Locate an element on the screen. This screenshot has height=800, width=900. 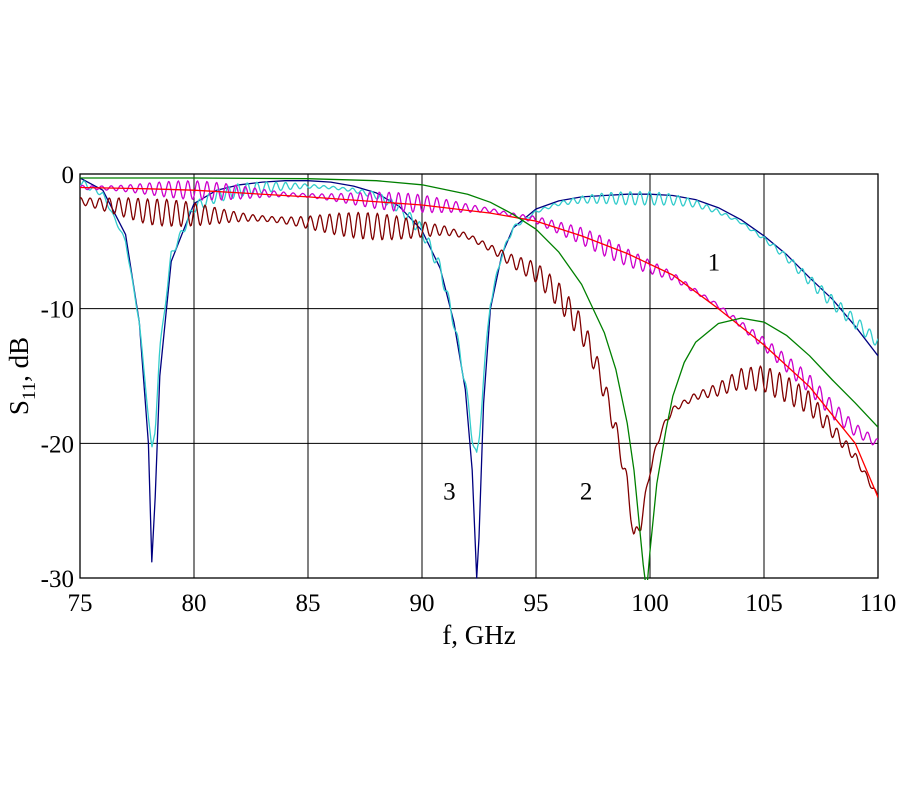
y-axis-label: S11, dB is located at coordinates (22, 376).